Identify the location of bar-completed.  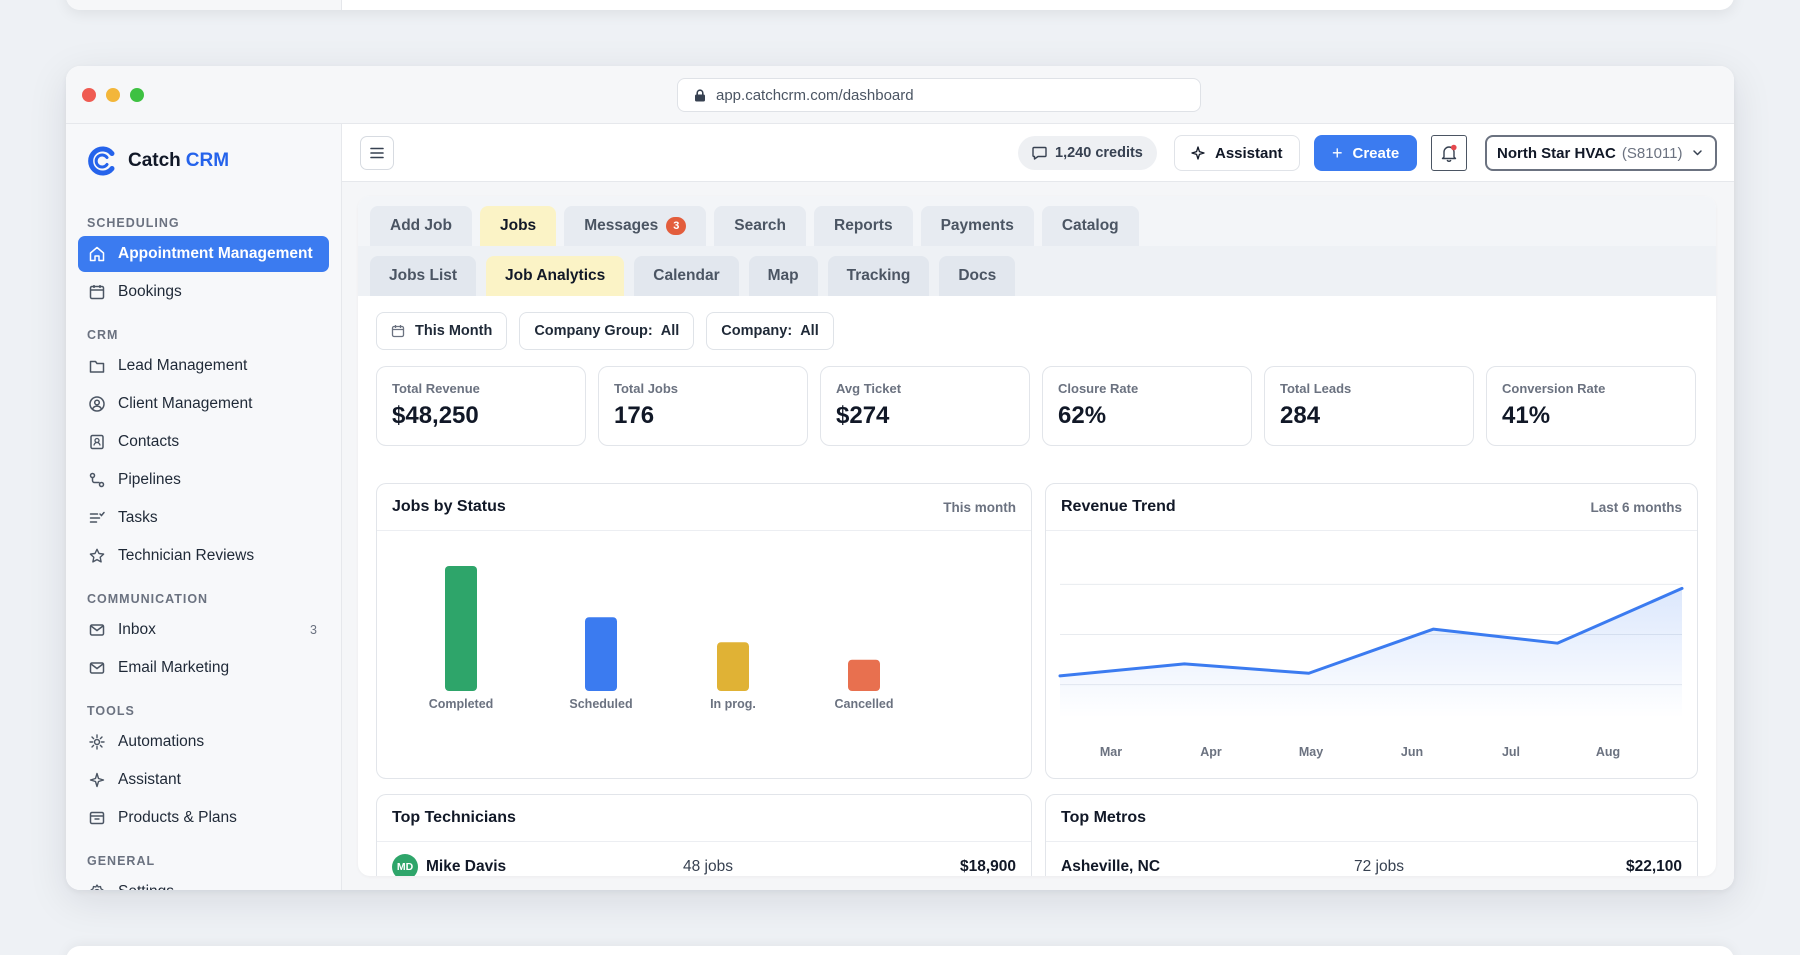
(461, 628).